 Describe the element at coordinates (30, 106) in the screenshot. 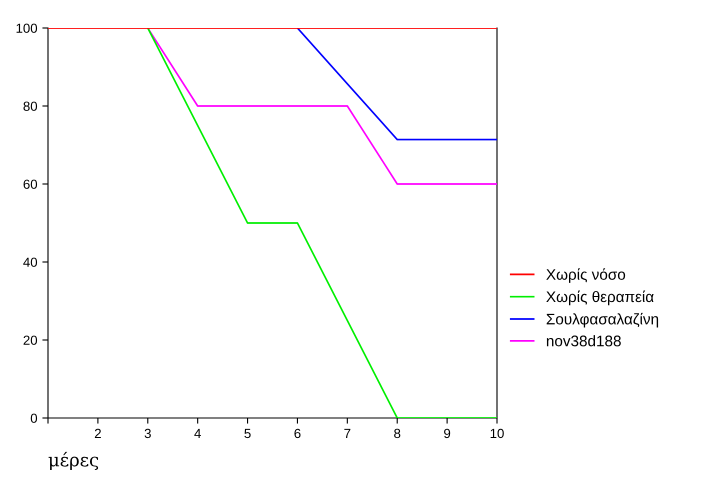

I see `y-tick-label: 80` at that location.